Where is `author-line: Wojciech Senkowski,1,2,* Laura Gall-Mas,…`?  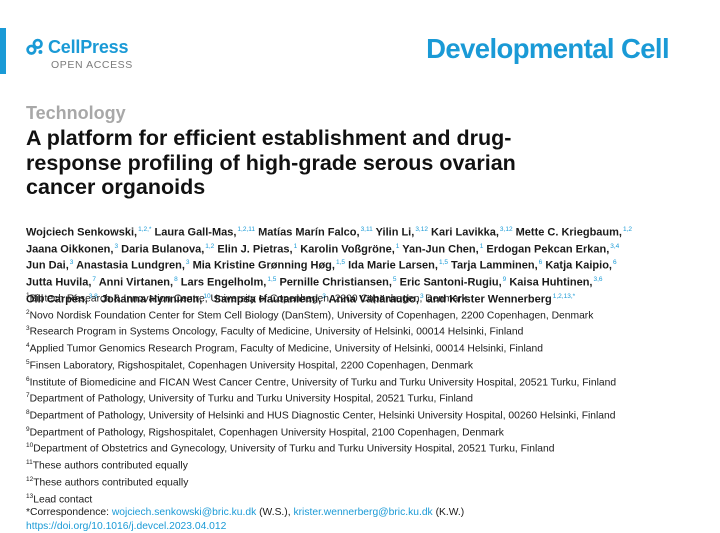
author-line: Wojciech Senkowski,1,2,* Laura Gall-Mas,… is located at coordinates (366, 231).